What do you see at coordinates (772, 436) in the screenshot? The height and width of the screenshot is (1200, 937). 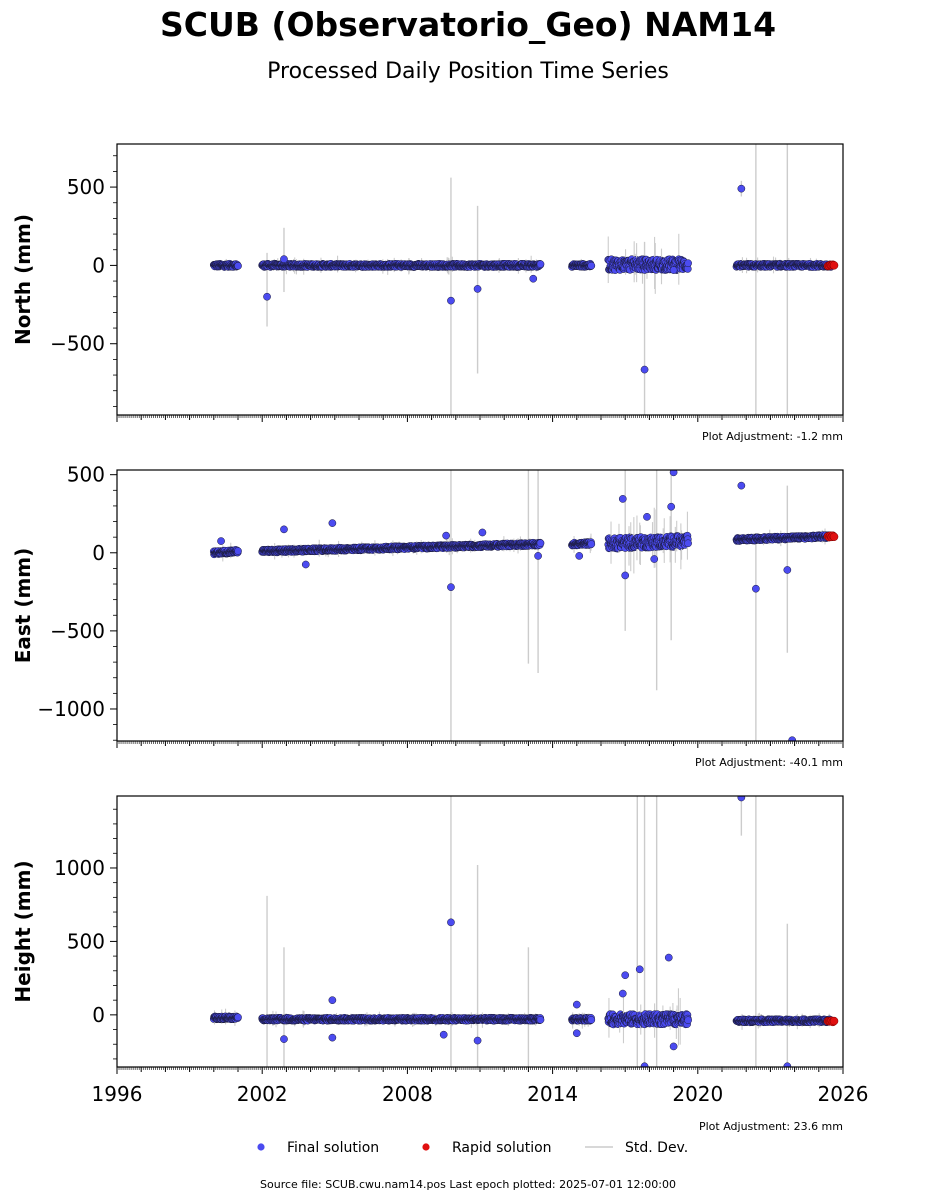 I see `plot-adjustment-note: Plot Adjustment: -1.2 mm` at bounding box center [772, 436].